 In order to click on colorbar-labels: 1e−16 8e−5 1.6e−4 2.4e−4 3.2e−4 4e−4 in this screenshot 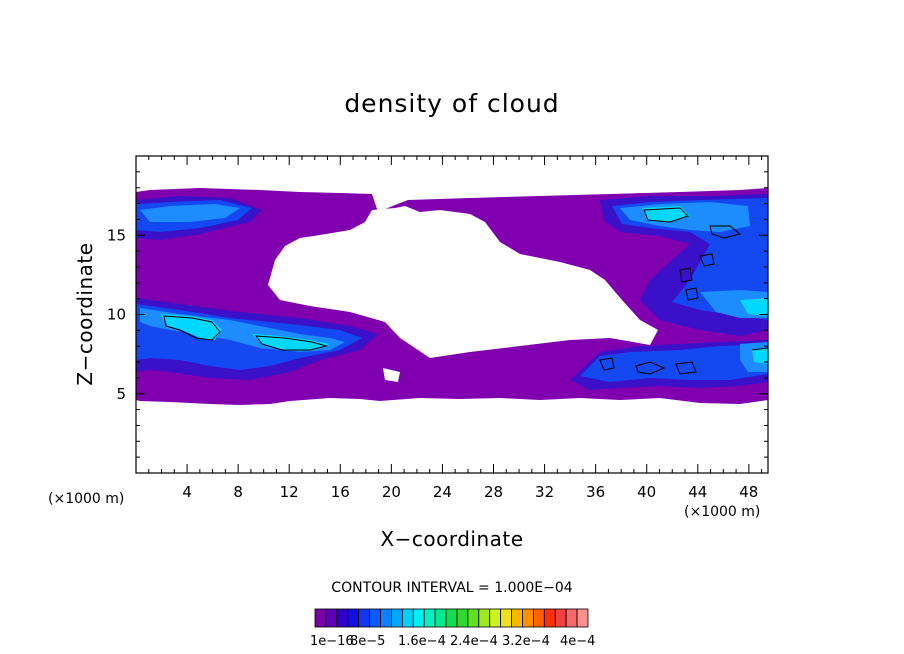, I will do `click(452, 641)`.